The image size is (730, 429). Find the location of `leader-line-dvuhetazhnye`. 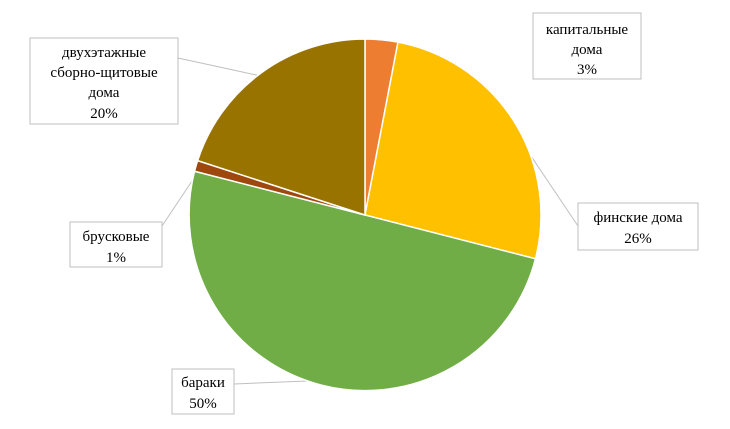

leader-line-dvuhetazhnye is located at coordinates (221, 67).